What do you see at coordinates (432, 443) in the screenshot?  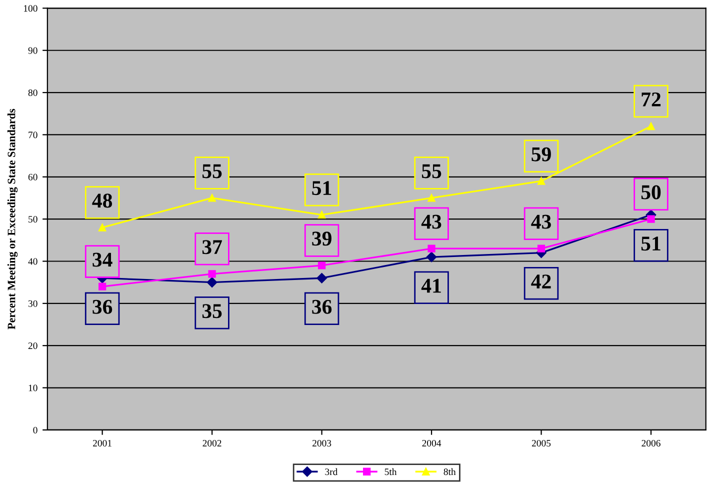 I see `x-tick-label: 2004` at bounding box center [432, 443].